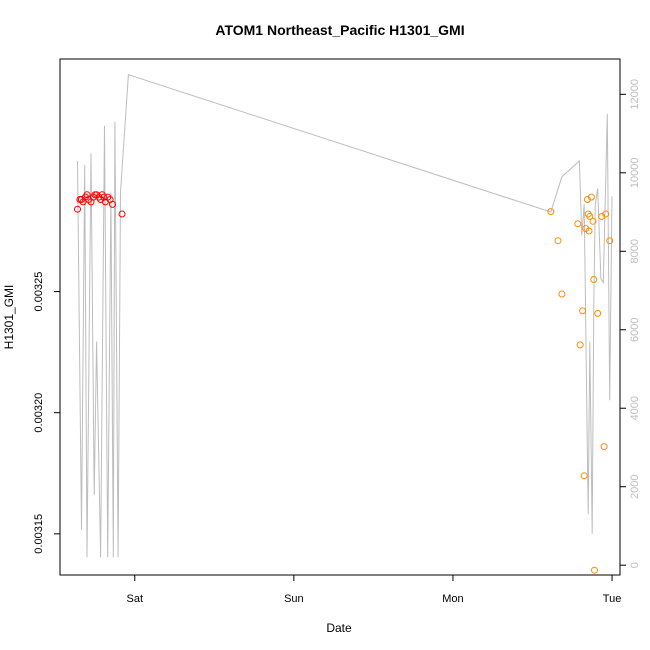  I want to click on y-axis-right: 0 2000 4000 6000 8000 10000 12000, so click(630, 323).